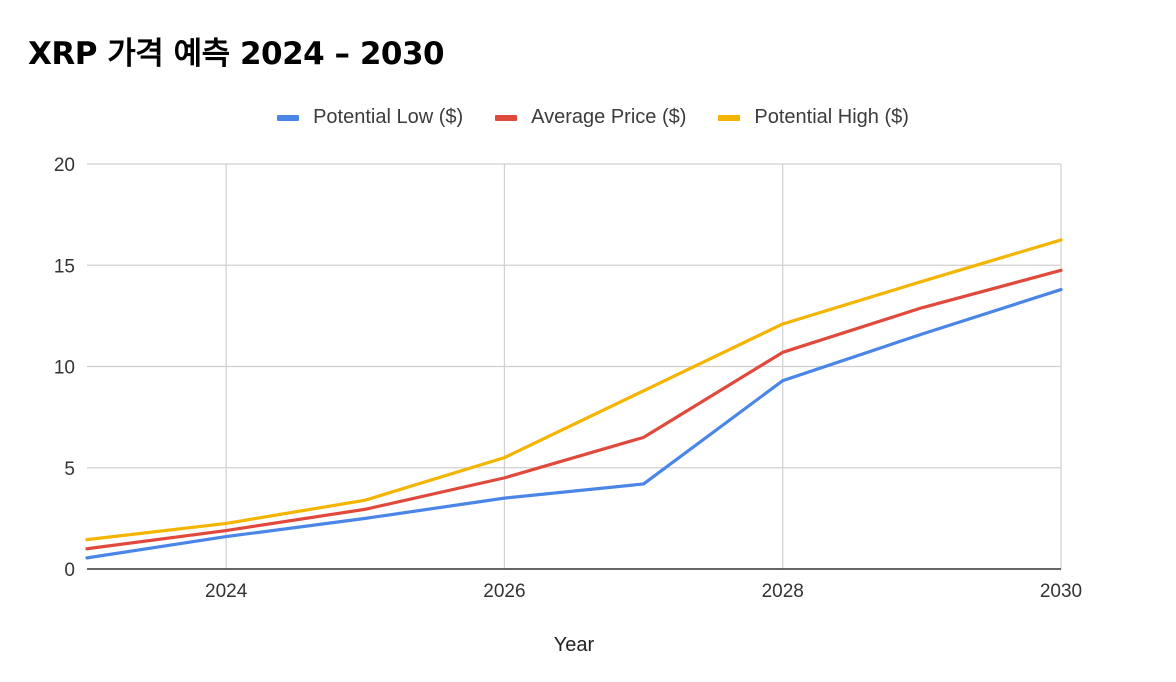 This screenshot has width=1176, height=682. I want to click on x-tick-label: 2030, so click(1061, 591).